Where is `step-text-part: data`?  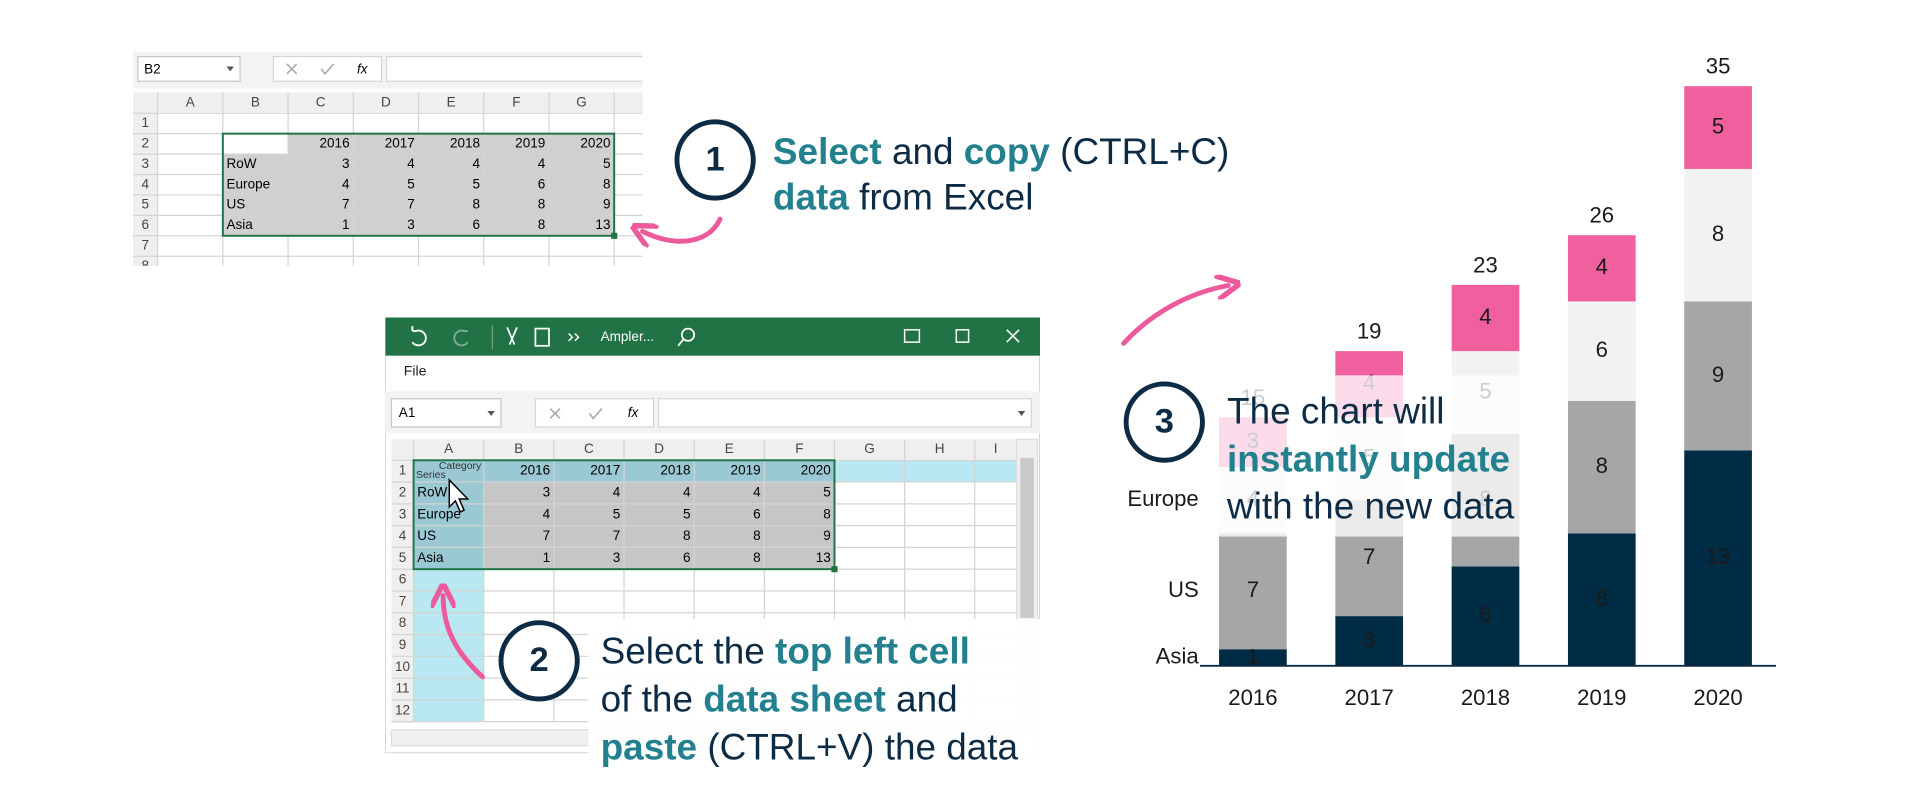
step-text-part: data is located at coordinates (811, 196).